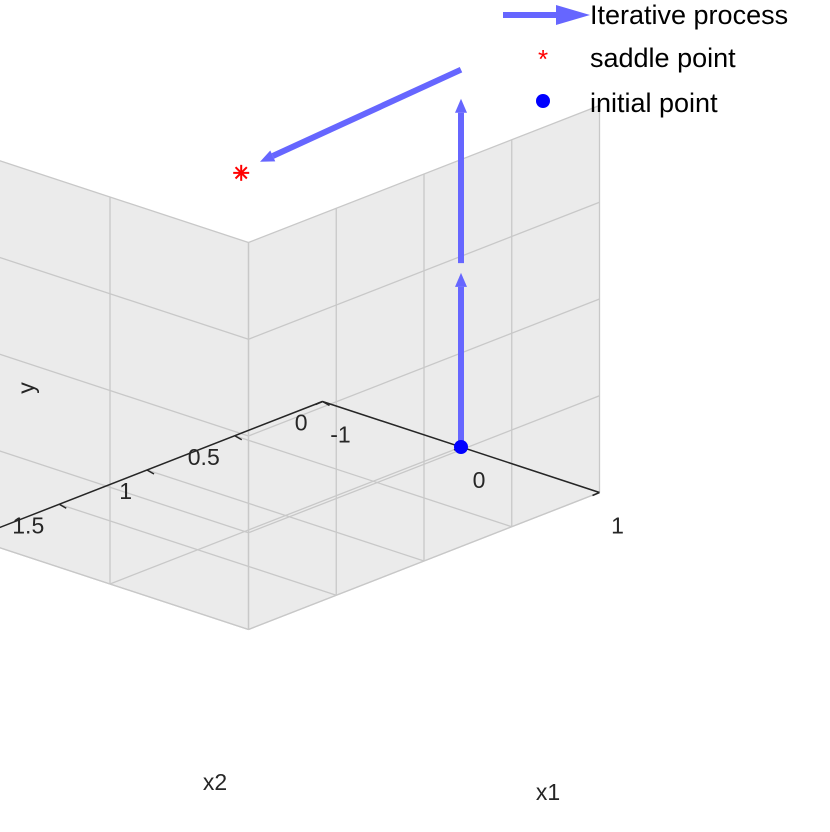 The image size is (830, 832). What do you see at coordinates (548, 792) in the screenshot?
I see `x1-axis-label: x1` at bounding box center [548, 792].